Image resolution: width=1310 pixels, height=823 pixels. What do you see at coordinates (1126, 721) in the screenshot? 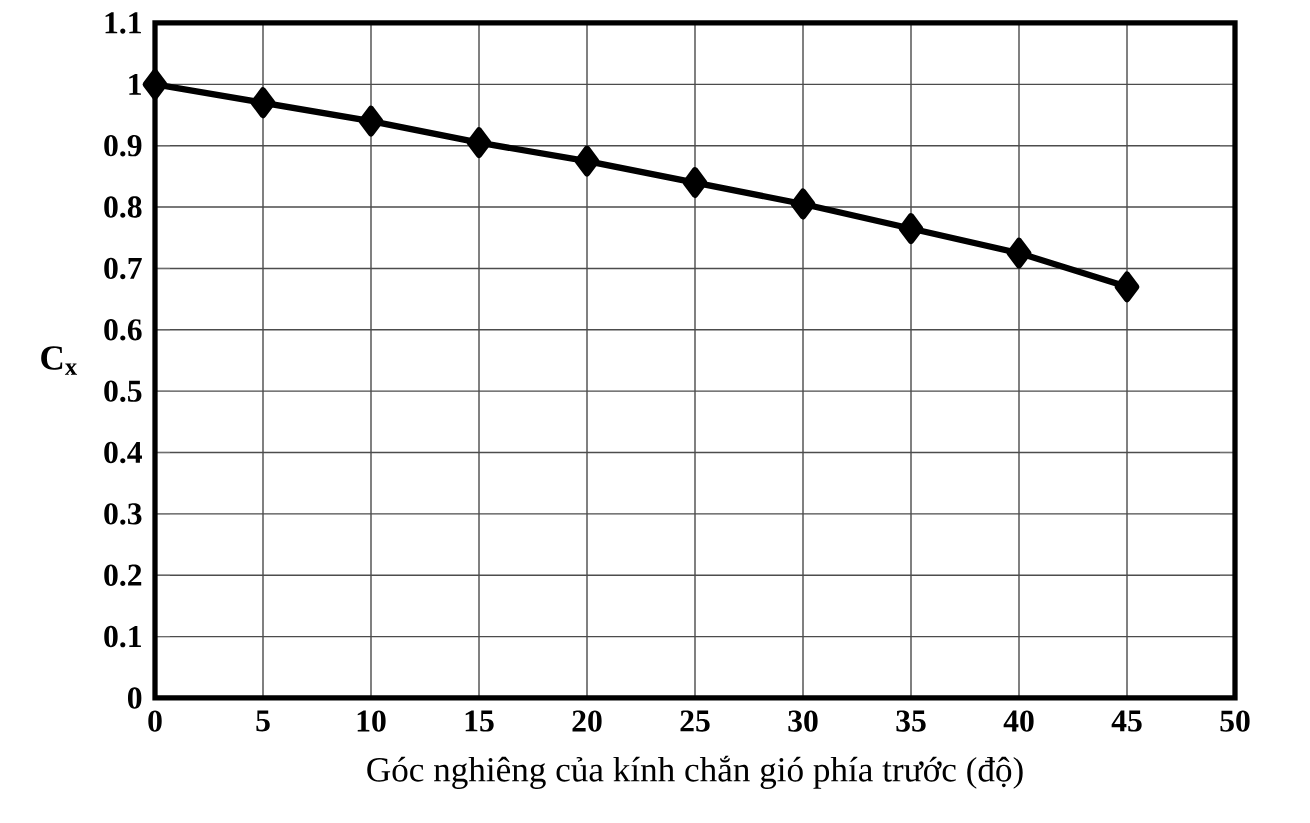
I see `x-tick-label: 45` at bounding box center [1126, 721].